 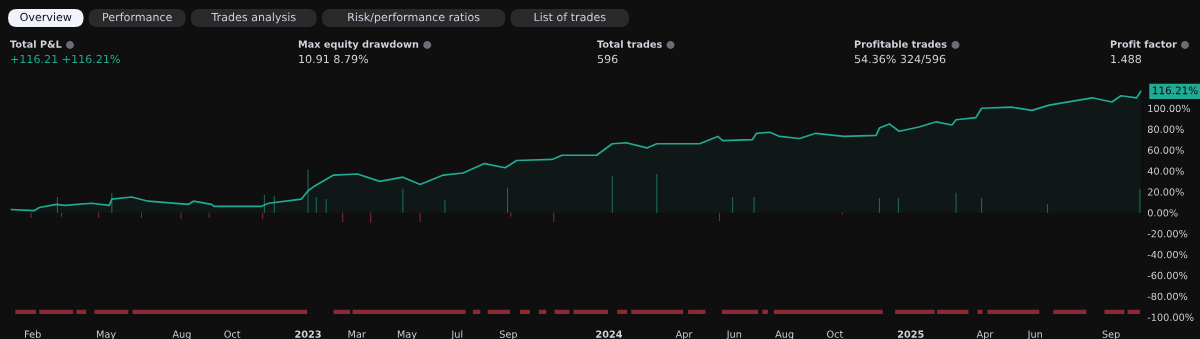 I want to click on y-tick-label: 20.00%, so click(x=1165, y=192).